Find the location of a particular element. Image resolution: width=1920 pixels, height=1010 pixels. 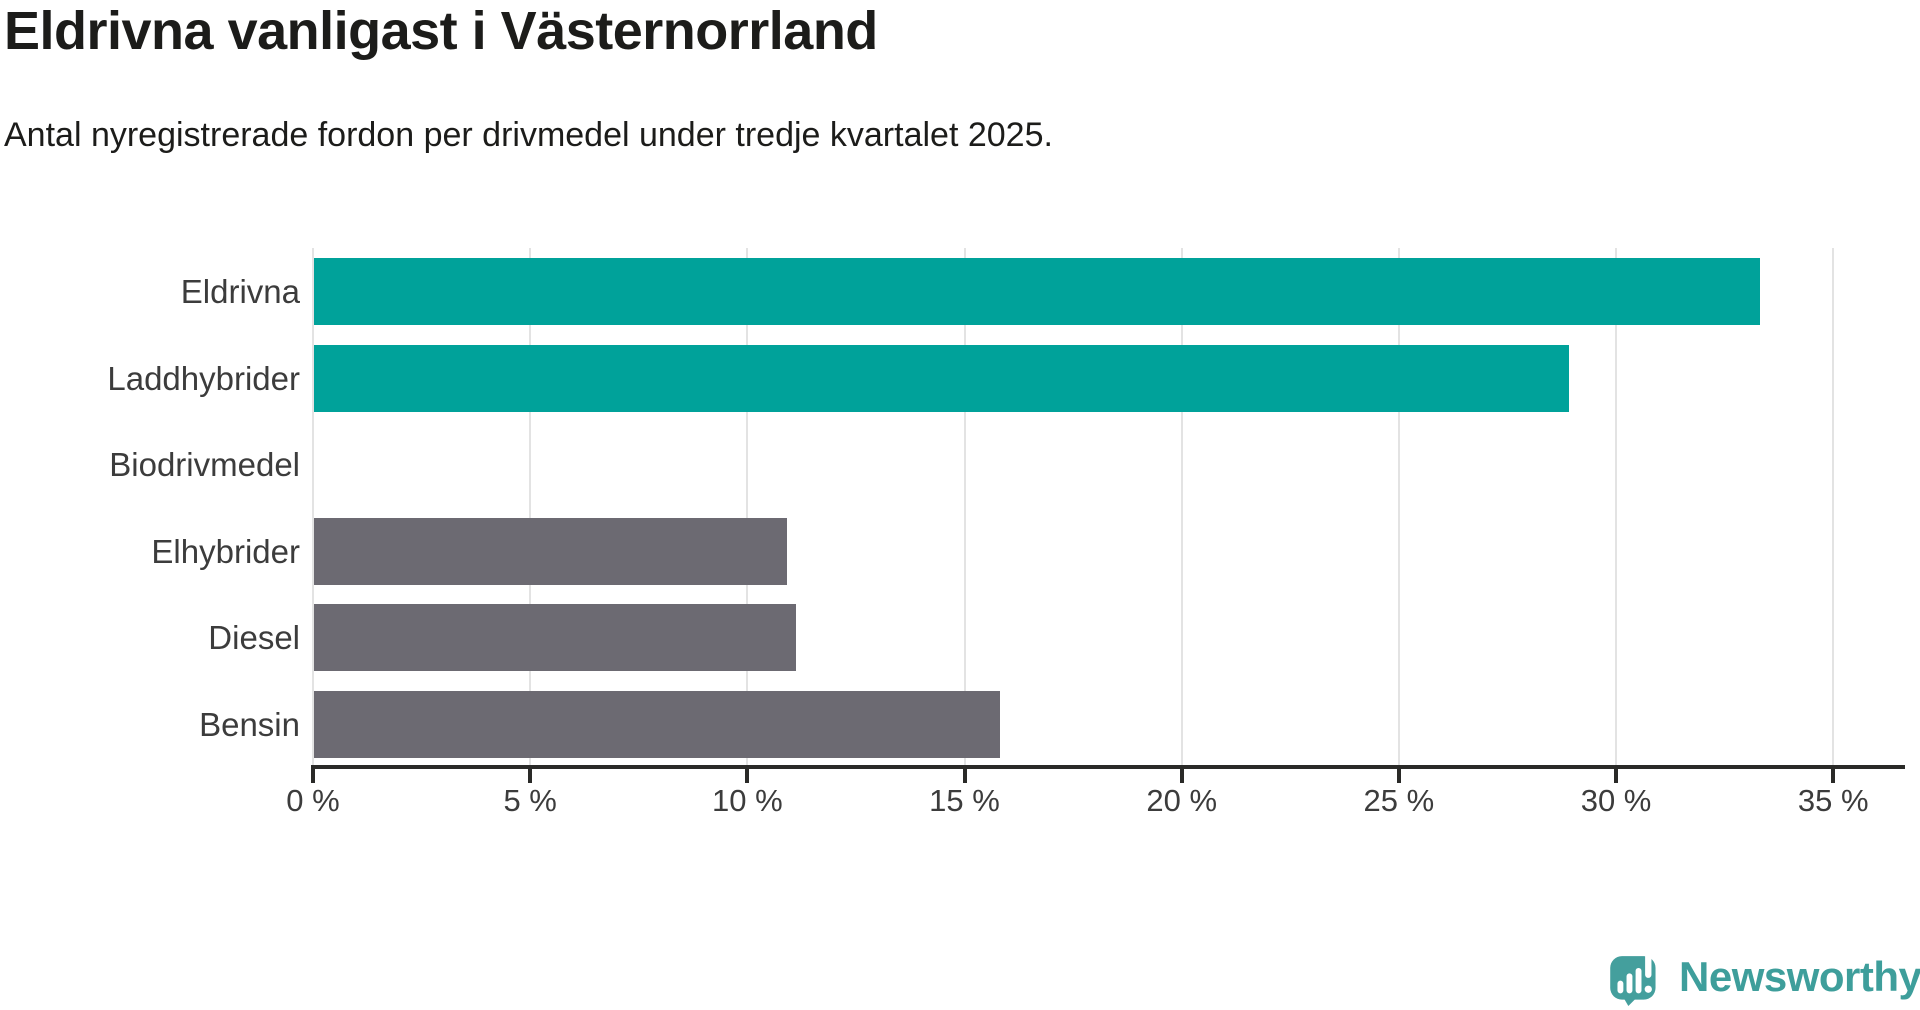

x-tick-label-30: 30 % is located at coordinates (1616, 800).